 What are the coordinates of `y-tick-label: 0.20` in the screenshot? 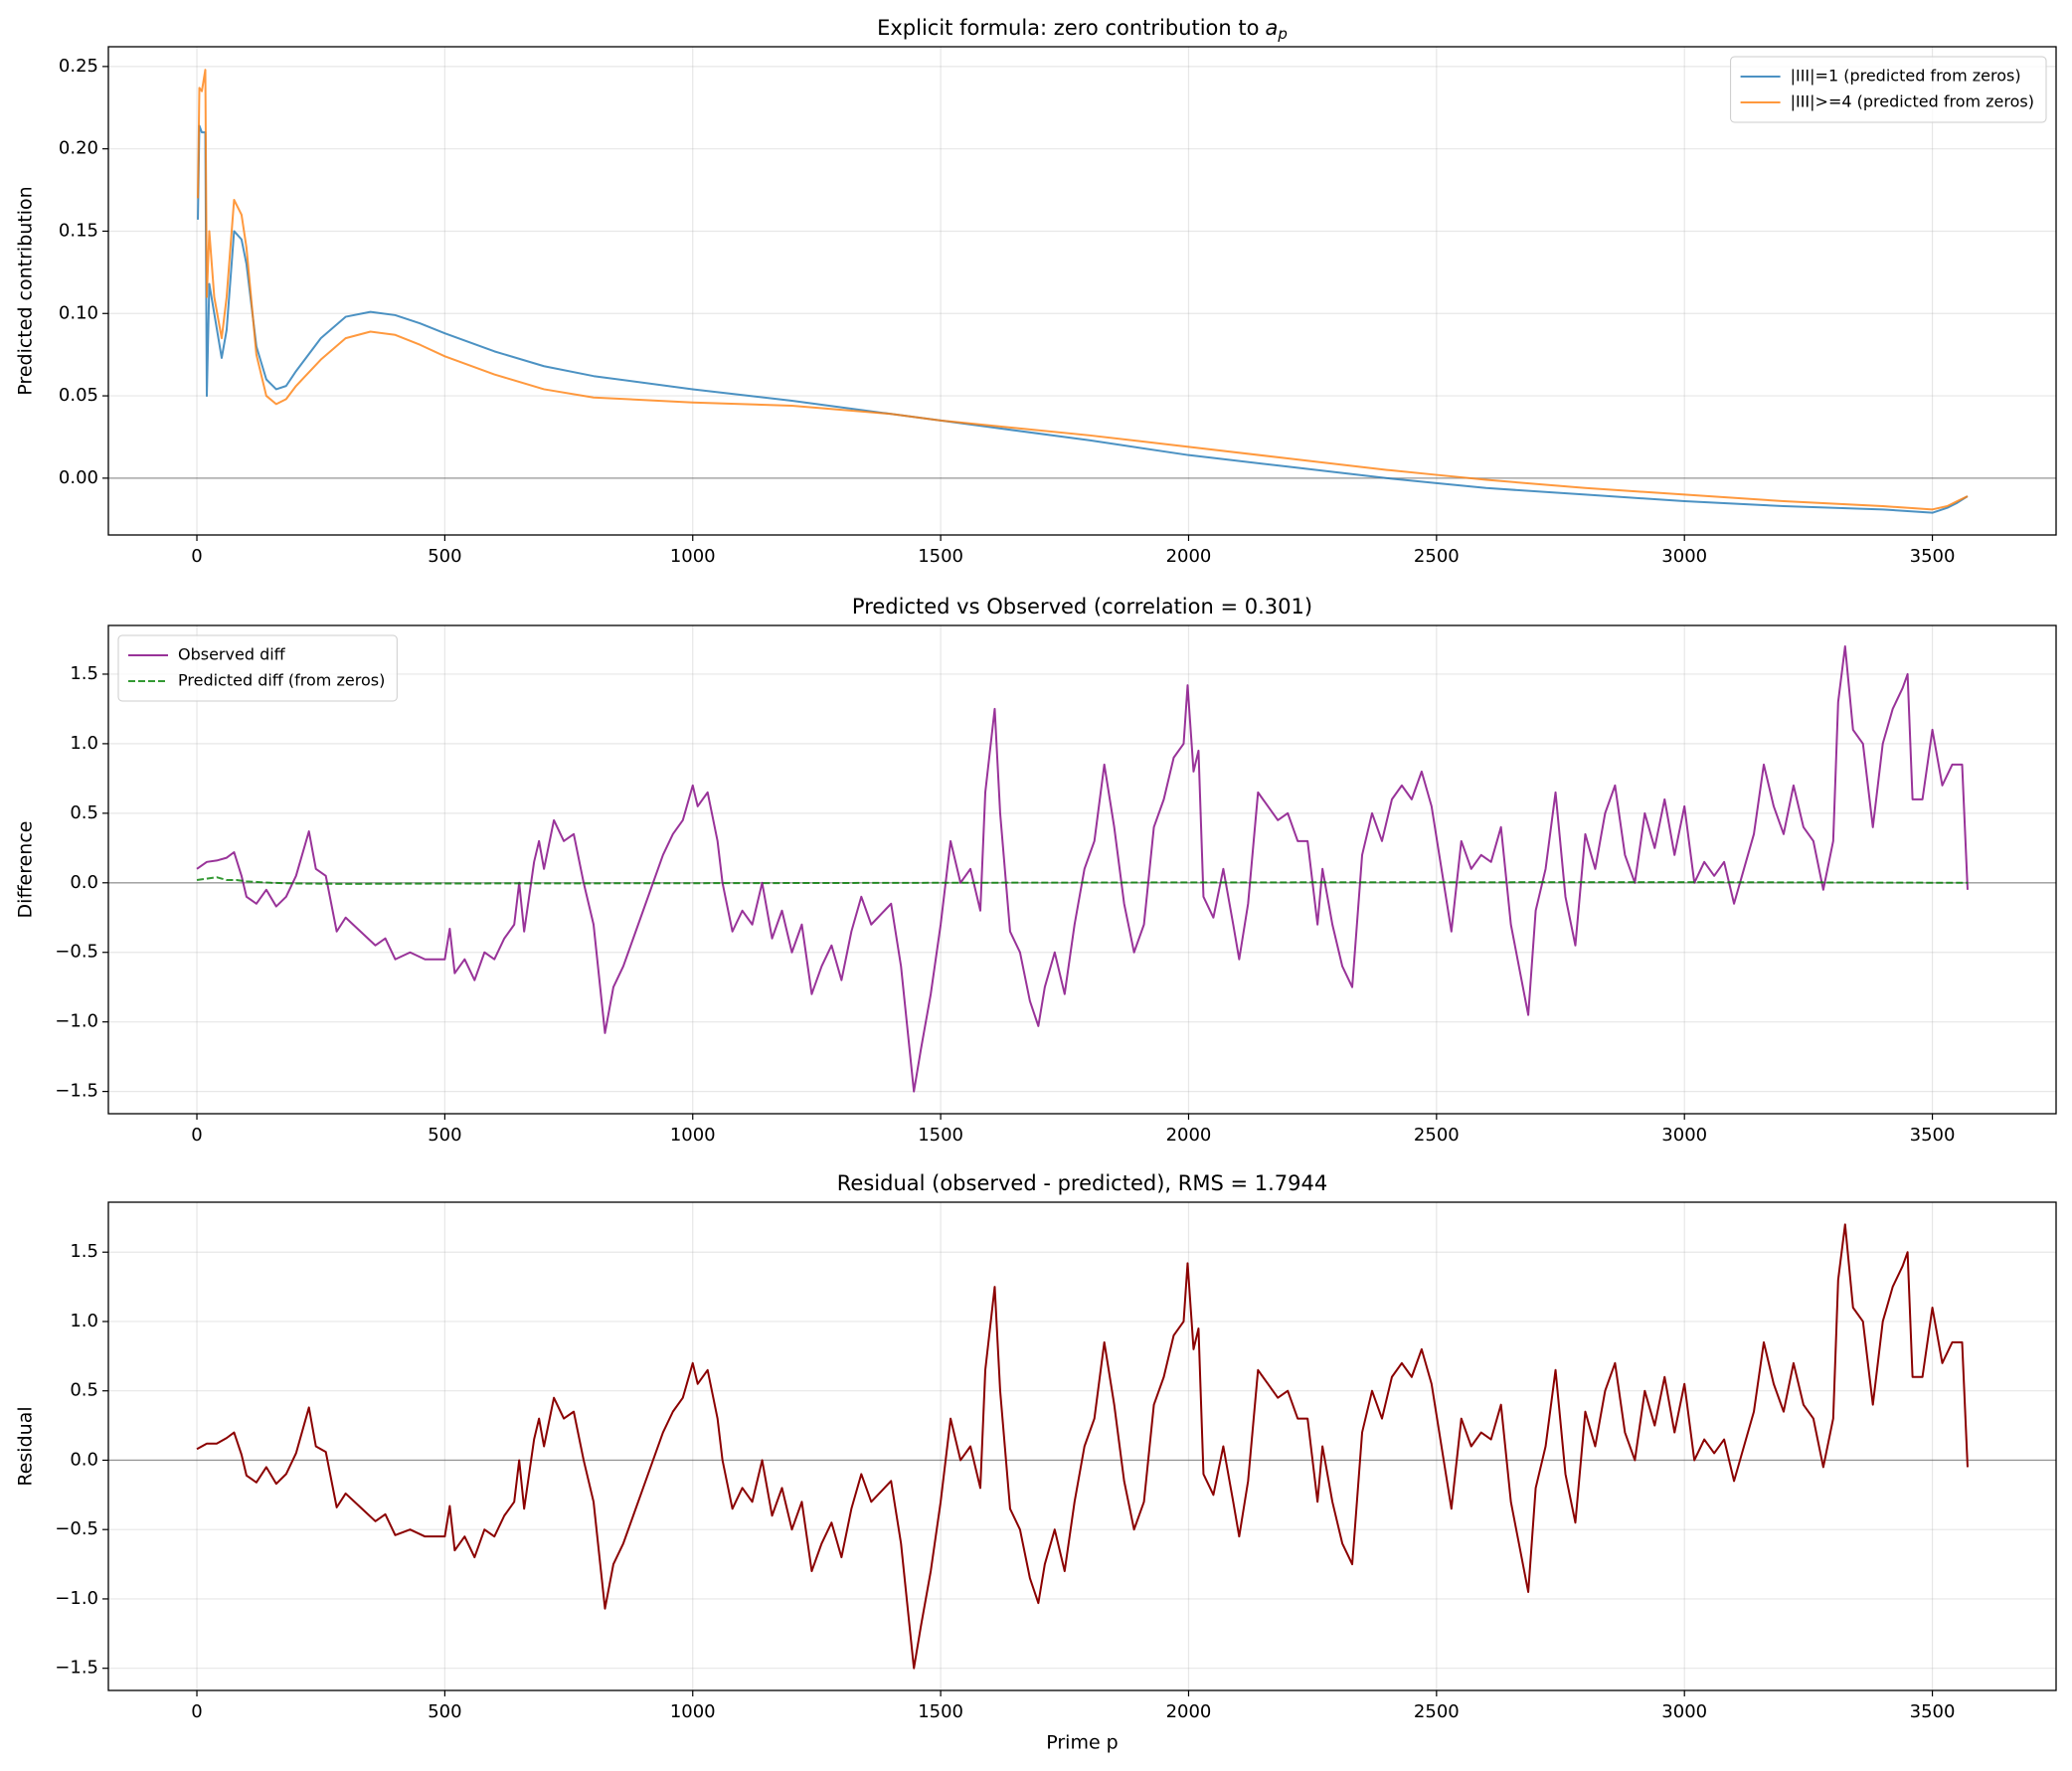 It's located at (78, 149).